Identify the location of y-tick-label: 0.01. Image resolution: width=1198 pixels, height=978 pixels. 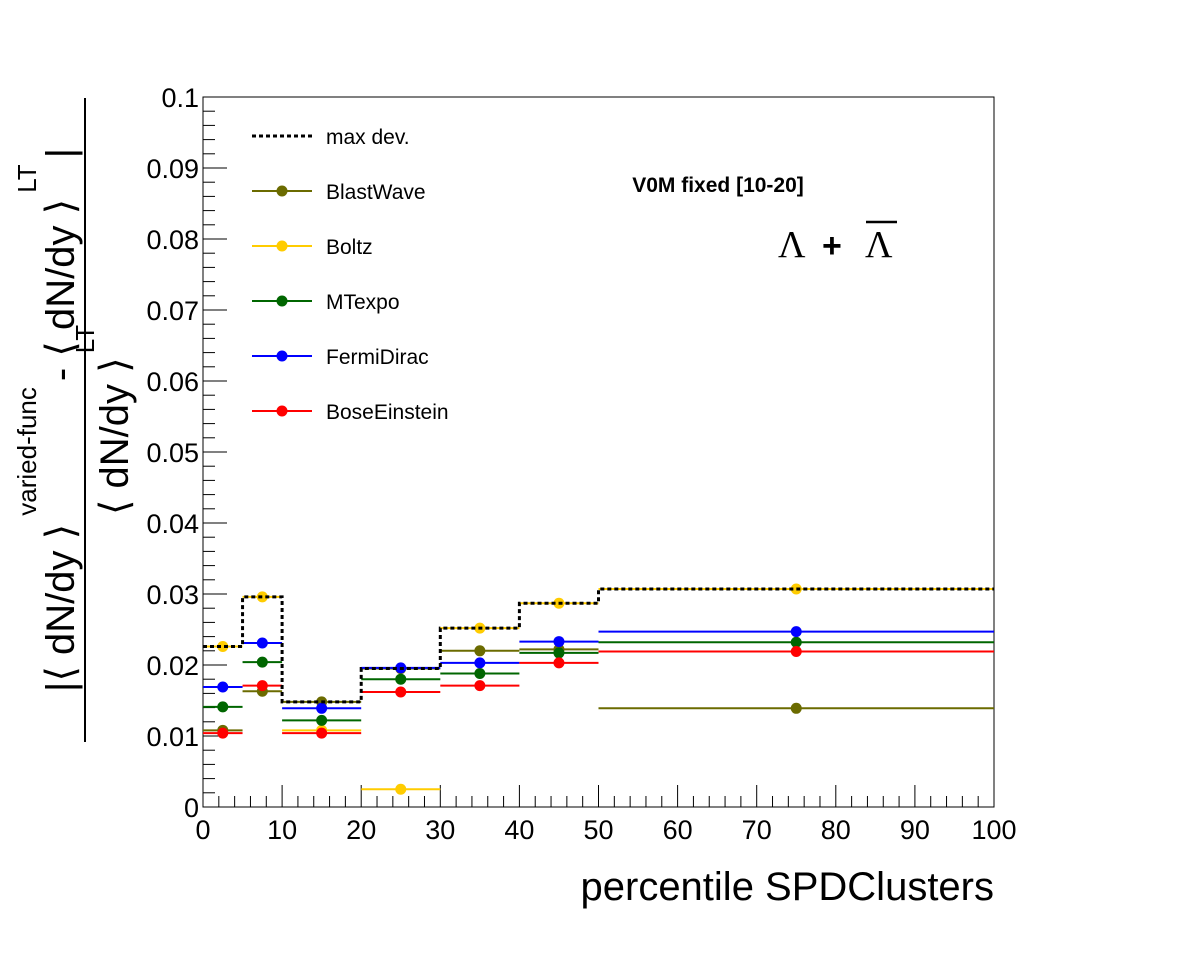
(172, 737).